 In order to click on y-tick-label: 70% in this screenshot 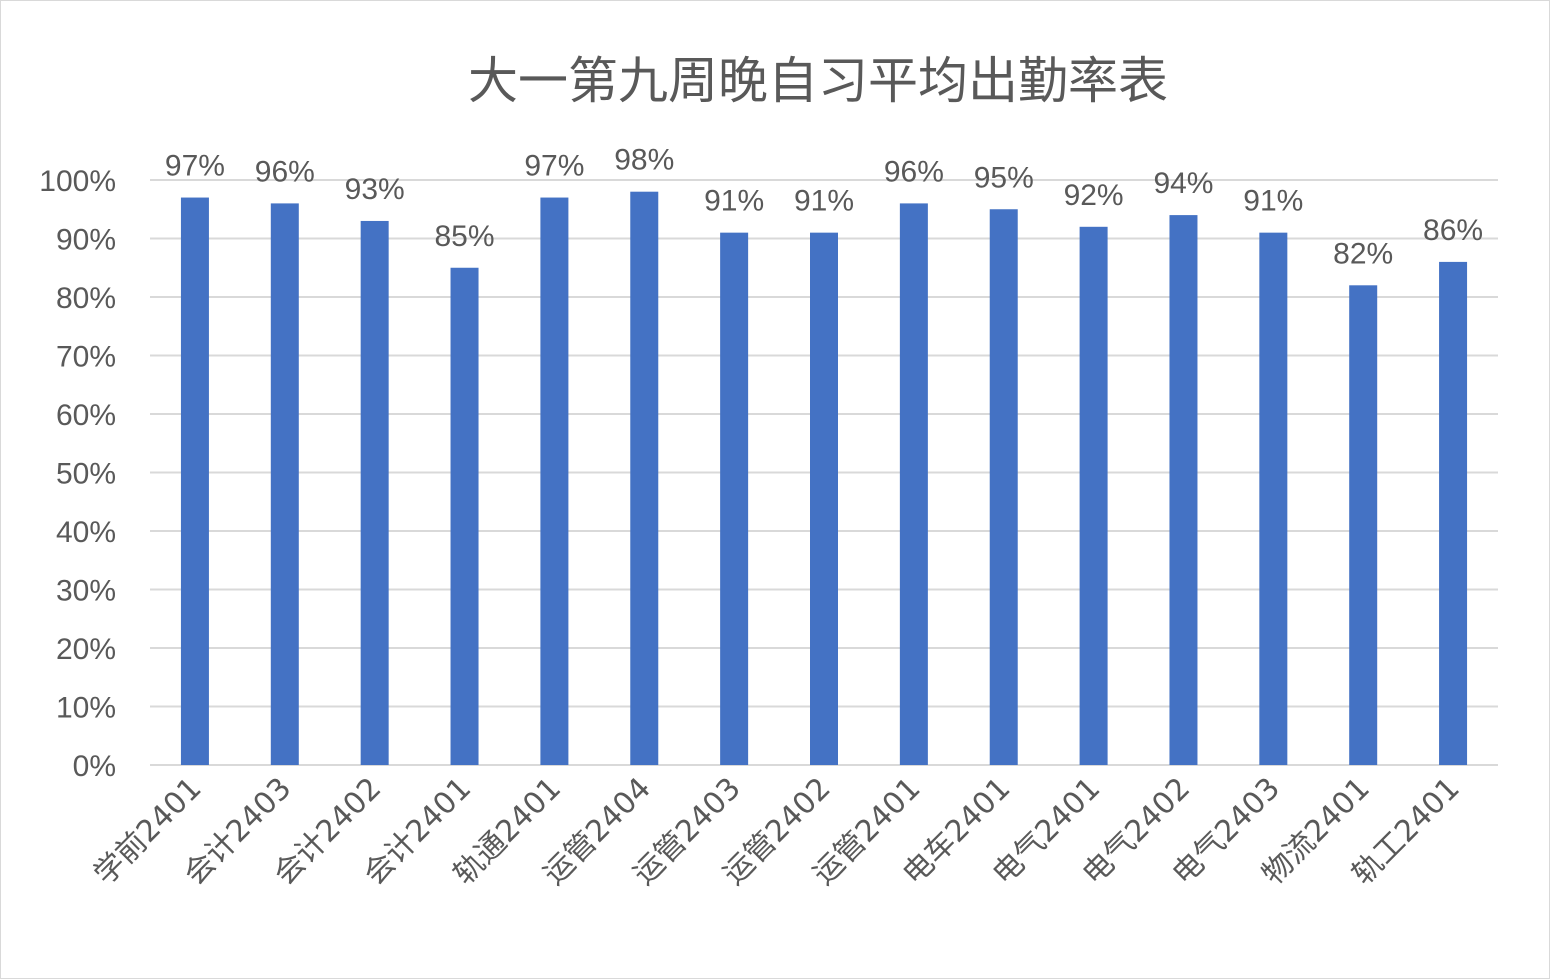, I will do `click(86, 357)`.